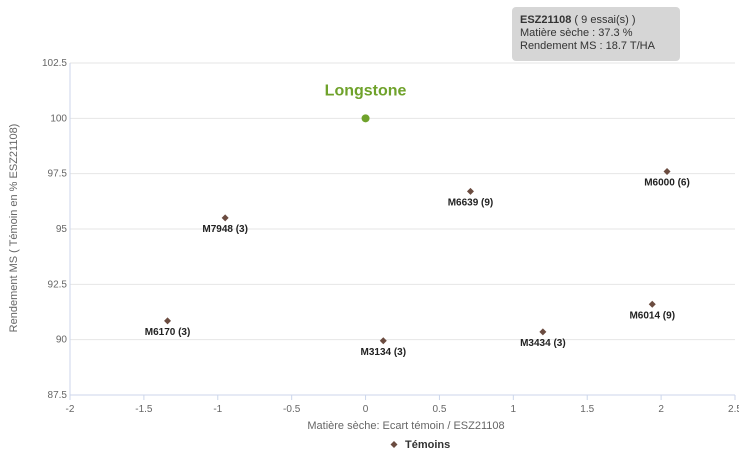  Describe the element at coordinates (70, 409) in the screenshot. I see `x-tick-label: -2` at that location.